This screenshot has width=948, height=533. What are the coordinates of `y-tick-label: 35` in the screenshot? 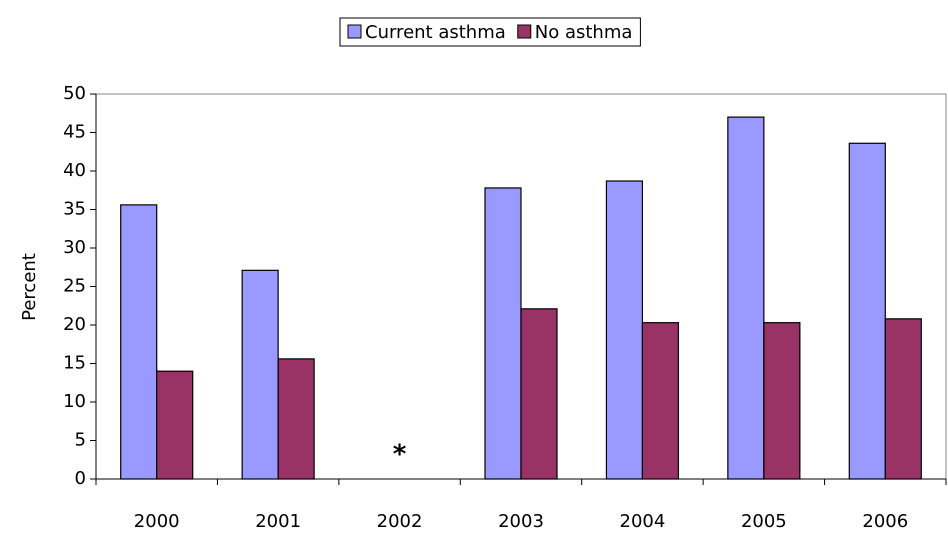 It's located at (74, 209).